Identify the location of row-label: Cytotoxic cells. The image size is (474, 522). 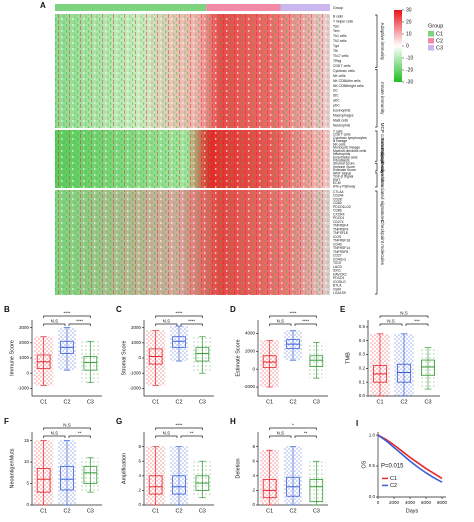
(344, 71).